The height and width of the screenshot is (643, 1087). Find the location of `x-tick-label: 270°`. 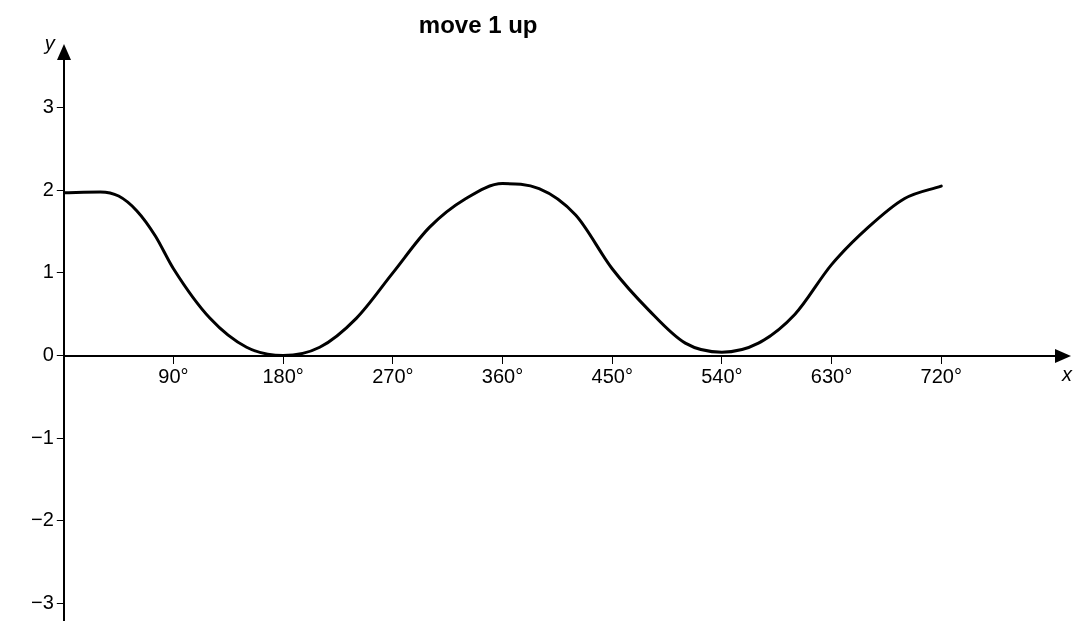

x-tick-label: 270° is located at coordinates (393, 376).